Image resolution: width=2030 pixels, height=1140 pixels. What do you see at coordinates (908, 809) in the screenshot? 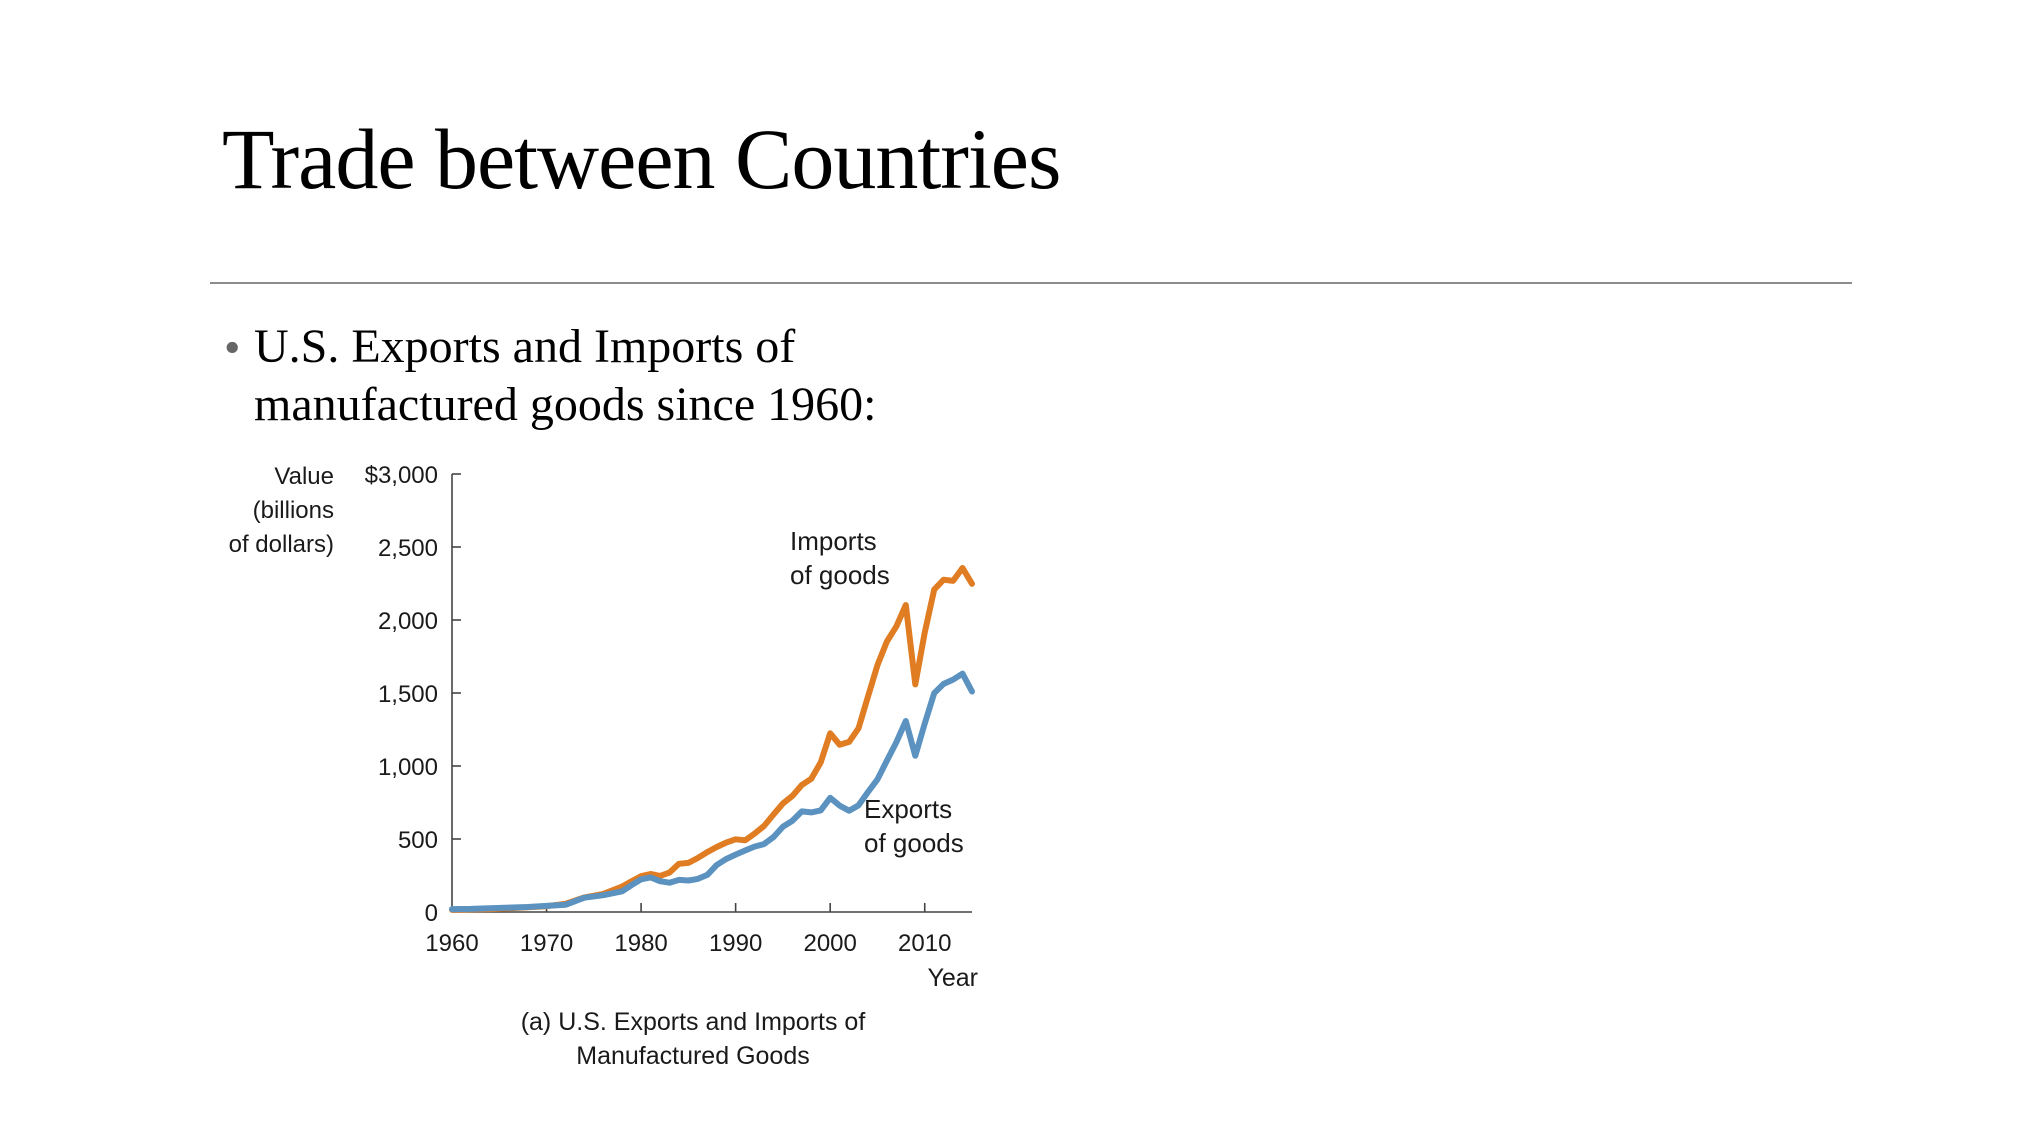
I see `exports-of-goods-label-line: Exports` at bounding box center [908, 809].